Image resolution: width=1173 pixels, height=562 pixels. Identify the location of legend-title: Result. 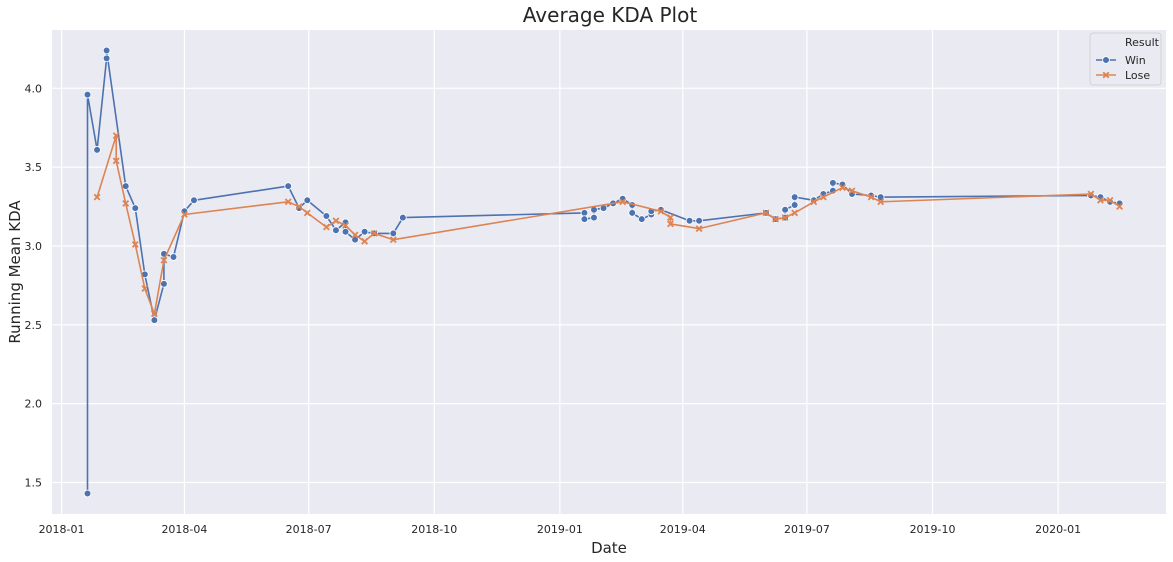
(1142, 42).